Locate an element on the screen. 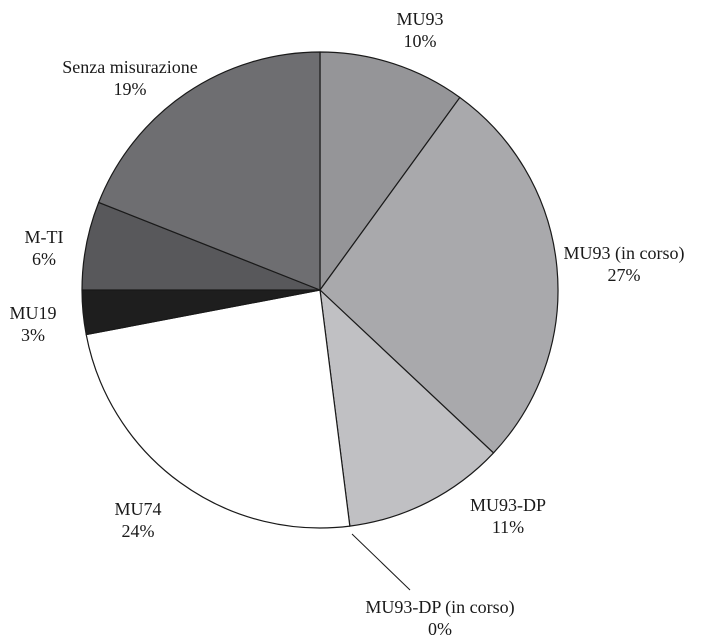 This screenshot has height=638, width=712. slice-name-m-ti: M-TI is located at coordinates (44, 237).